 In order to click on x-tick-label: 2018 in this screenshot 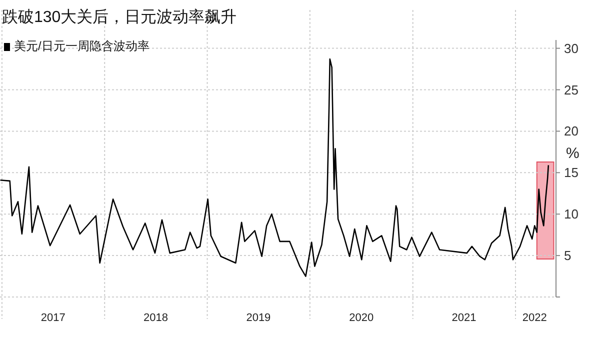, I will do `click(156, 318)`.